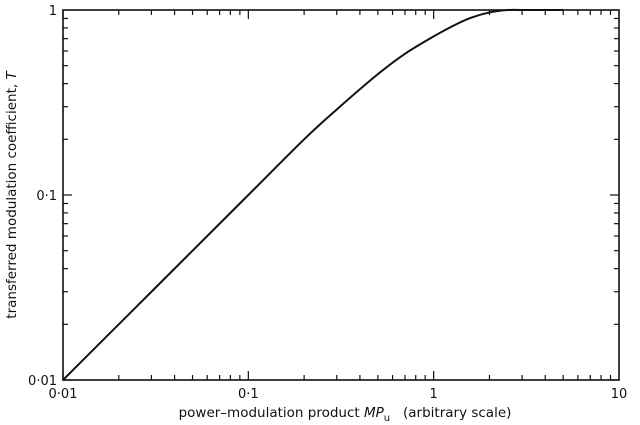  I want to click on x-tick-label: 0·1, so click(248, 394).